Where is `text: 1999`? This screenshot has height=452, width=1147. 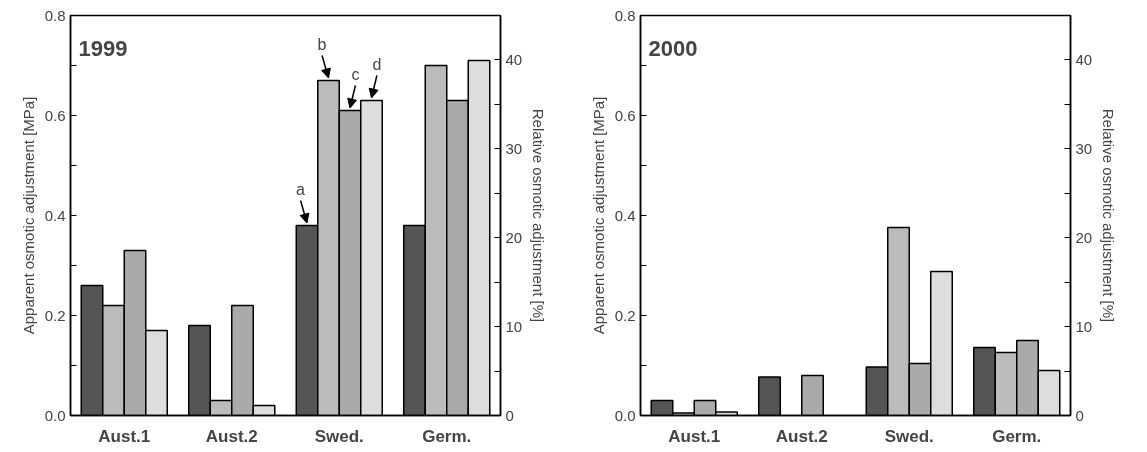
text: 1999 is located at coordinates (103, 48).